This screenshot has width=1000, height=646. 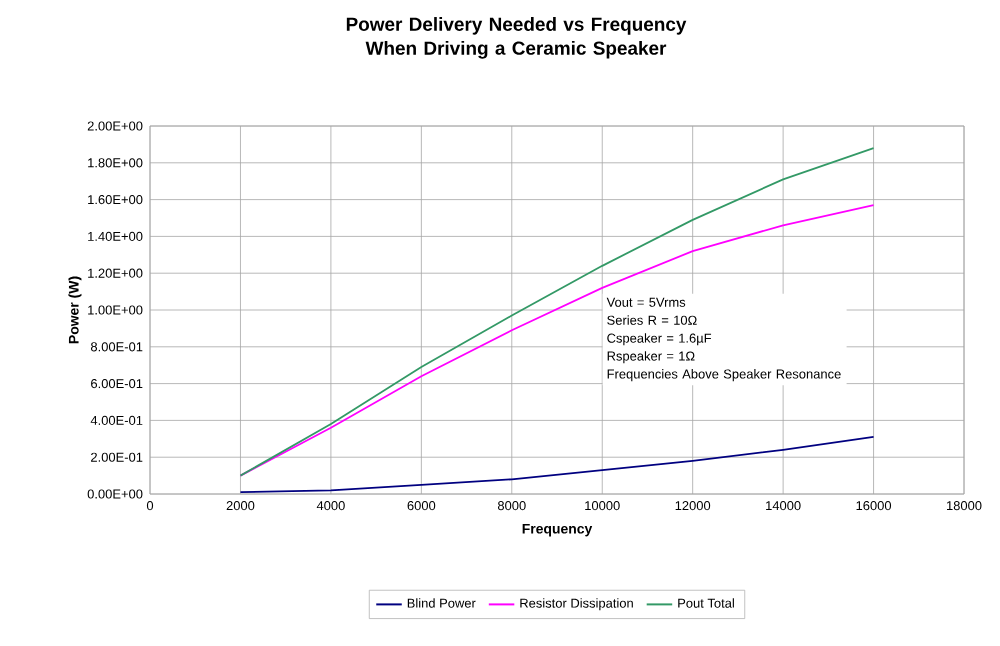 I want to click on chart-title: Power Delivery Needed vs Frequency When Driving a Ceramic Speaker, so click(x=516, y=38).